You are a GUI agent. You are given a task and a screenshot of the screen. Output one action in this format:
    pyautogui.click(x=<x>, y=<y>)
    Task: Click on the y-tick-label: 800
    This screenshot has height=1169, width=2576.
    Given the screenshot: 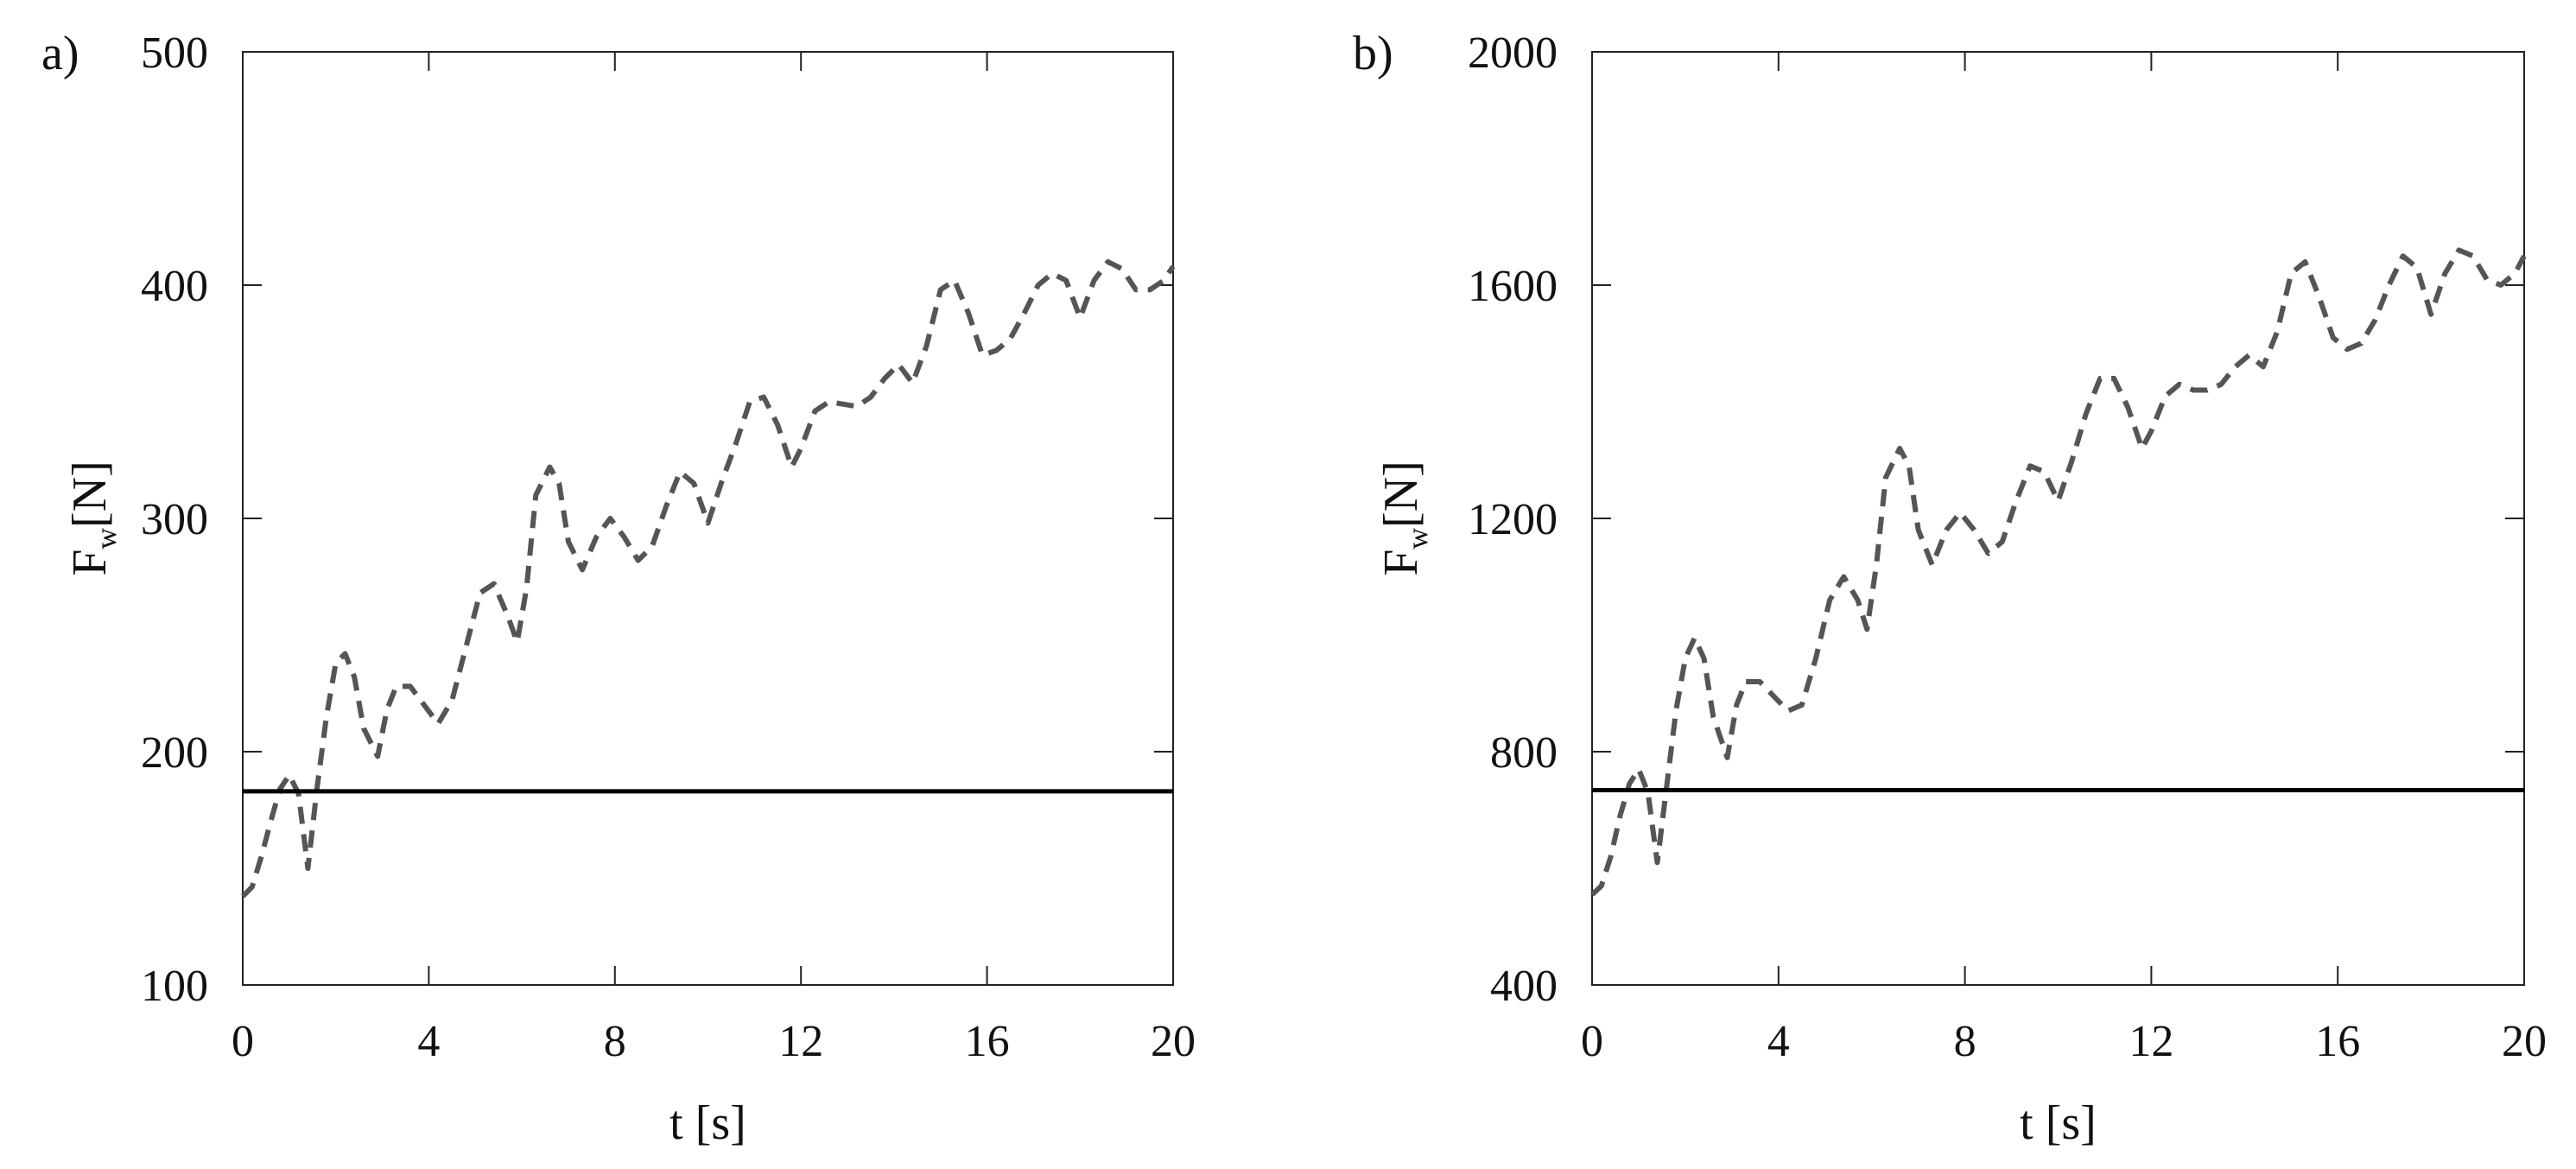 What is the action you would take?
    pyautogui.click(x=1524, y=753)
    